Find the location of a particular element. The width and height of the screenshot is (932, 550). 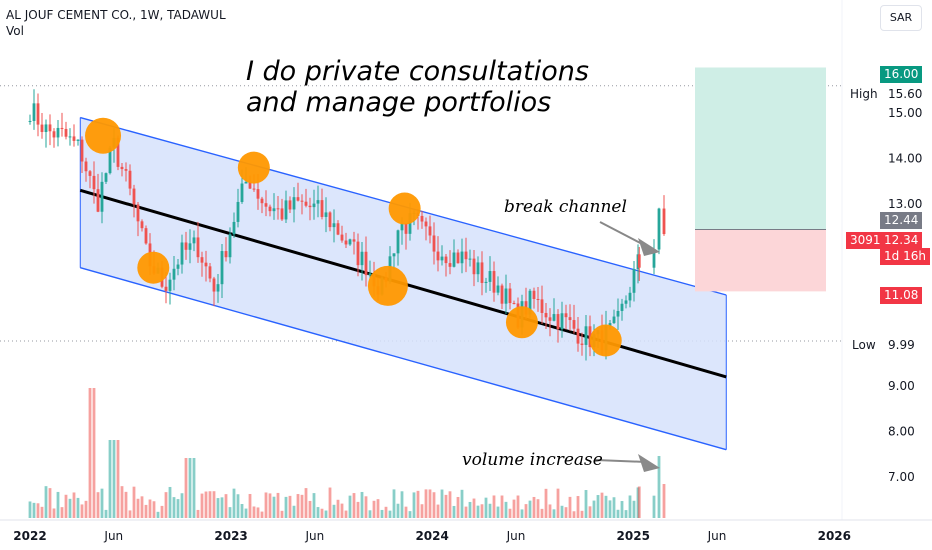

y-tick-label: 8.00 is located at coordinates (901, 432).